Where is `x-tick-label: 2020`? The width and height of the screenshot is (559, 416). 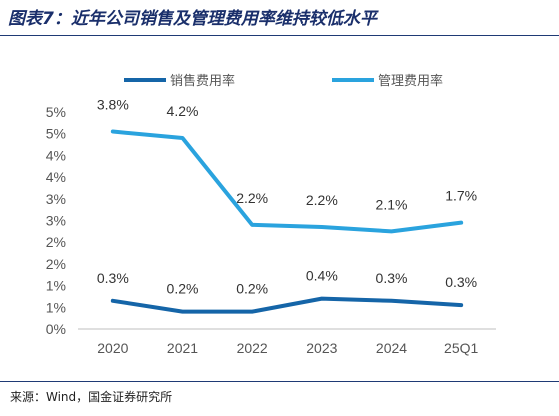
x-tick-label: 2020 is located at coordinates (112, 348).